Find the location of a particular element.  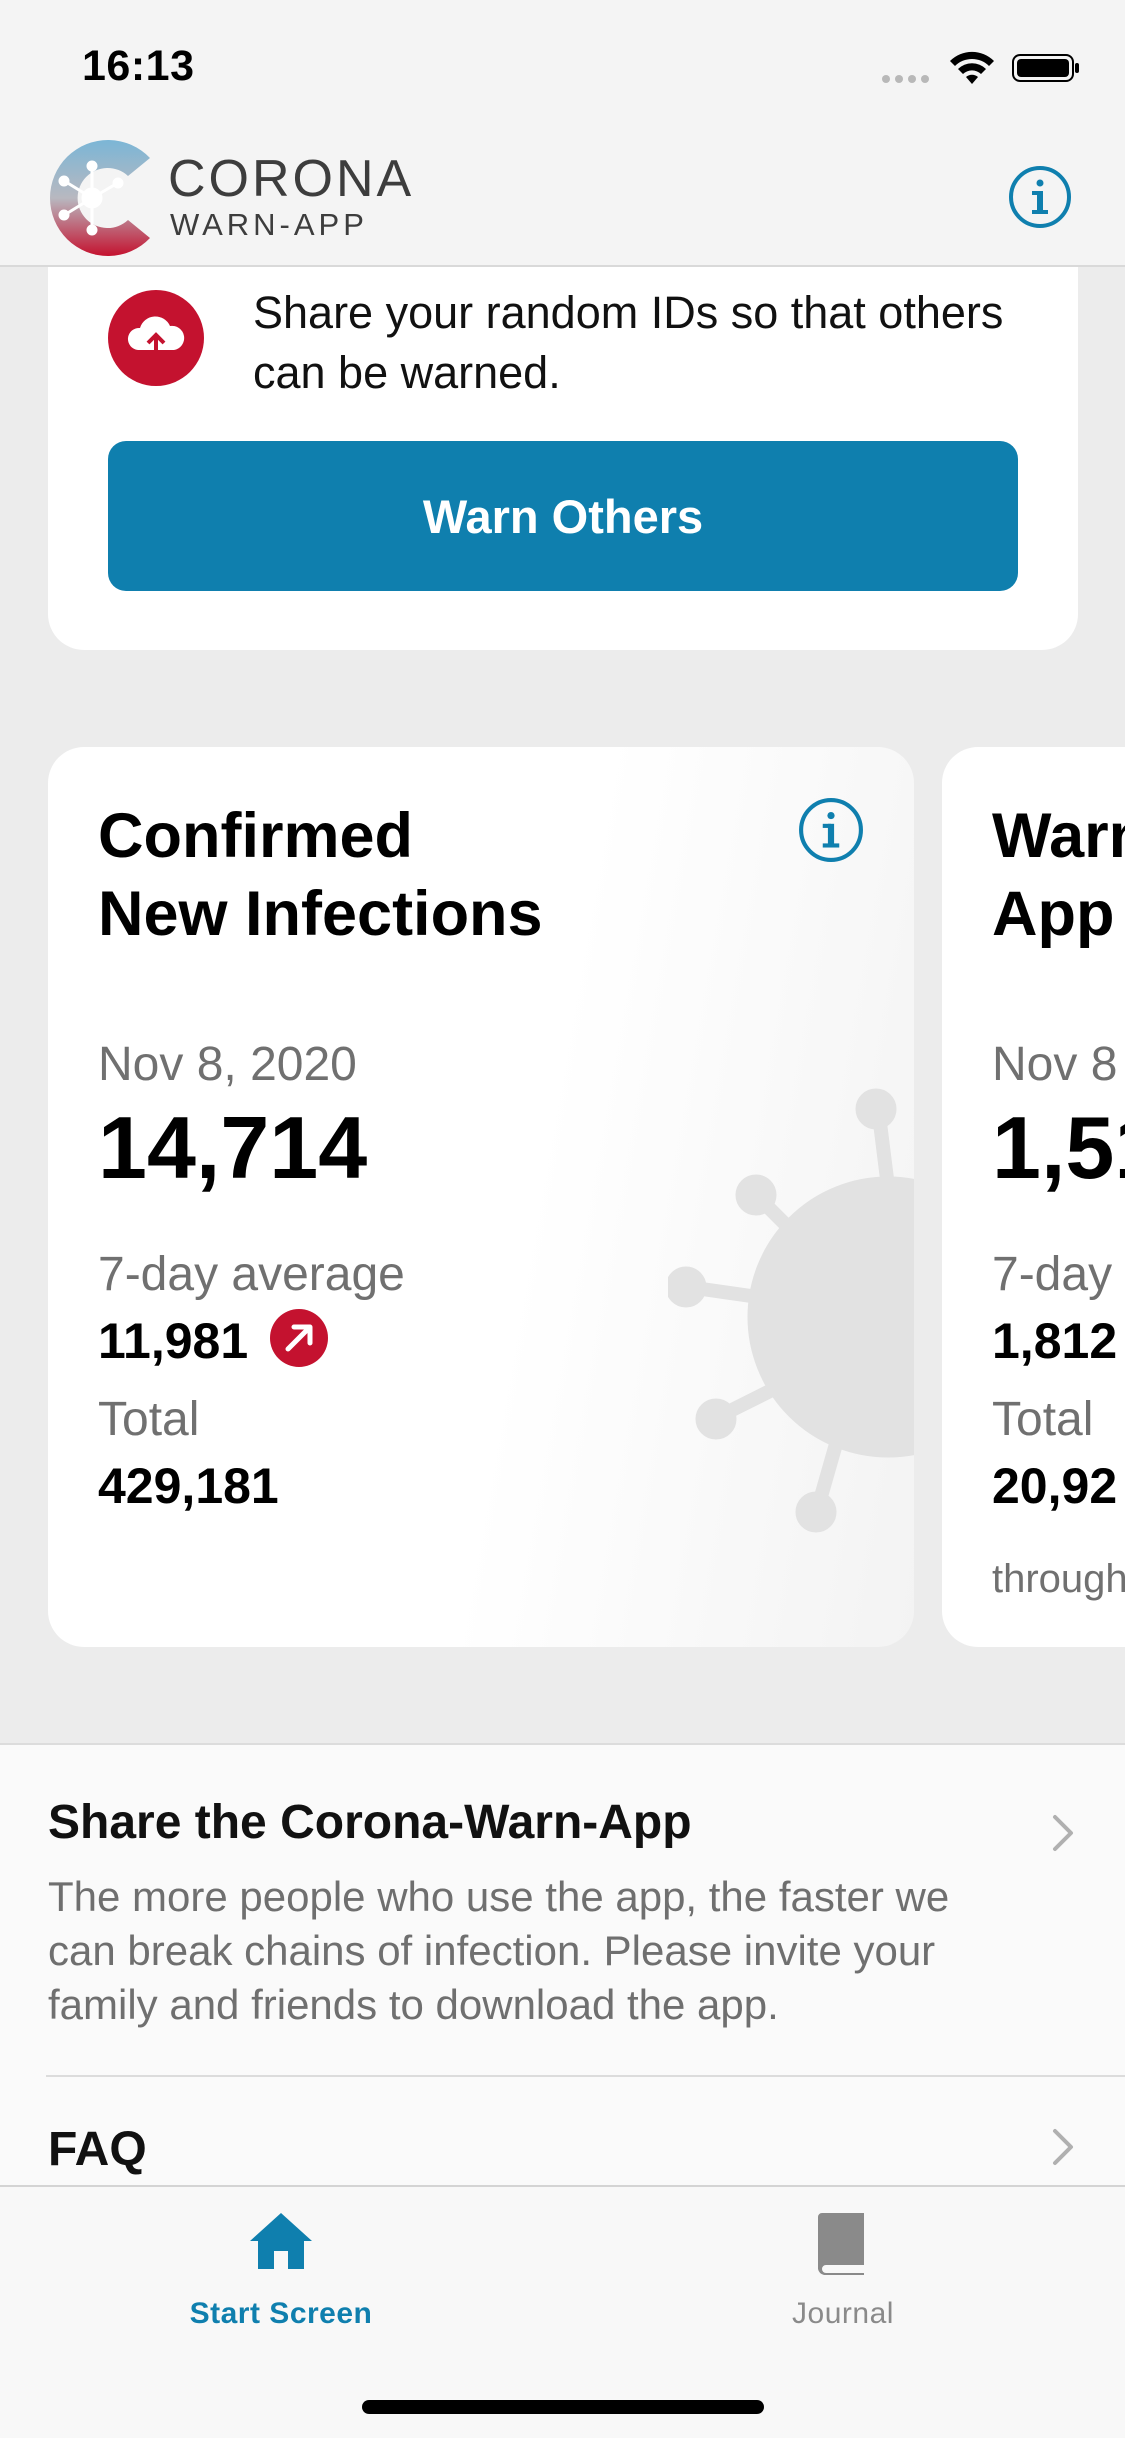

list-item-title: FAQ is located at coordinates (97, 2149).